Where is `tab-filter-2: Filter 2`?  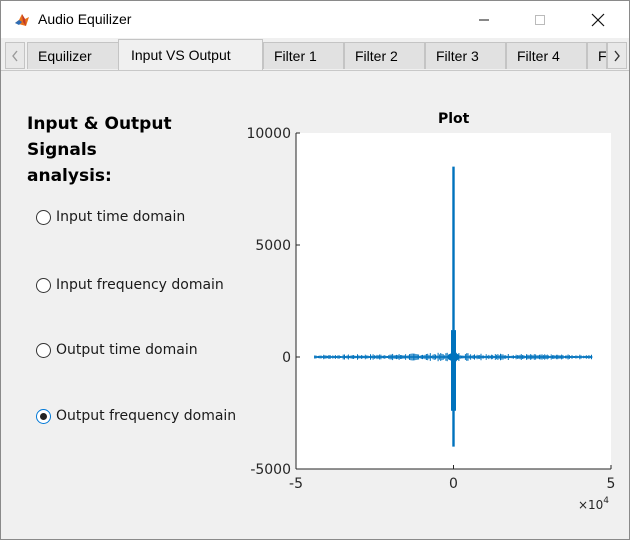
tab-filter-2: Filter 2 is located at coordinates (384, 55).